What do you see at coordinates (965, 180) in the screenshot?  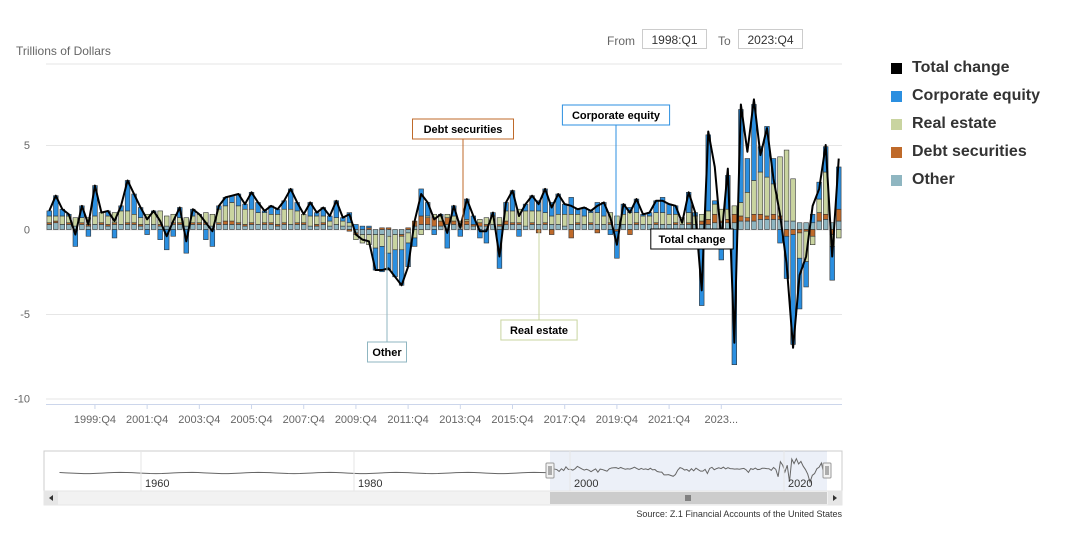 I see `legend-item-other: Other` at bounding box center [965, 180].